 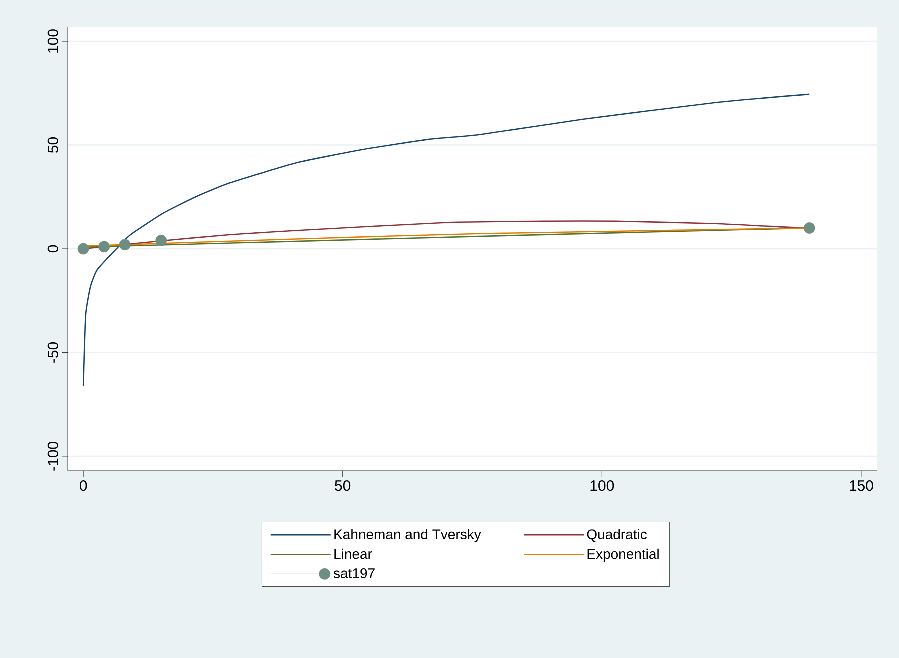 I want to click on x-tick-label: 100, so click(x=602, y=486).